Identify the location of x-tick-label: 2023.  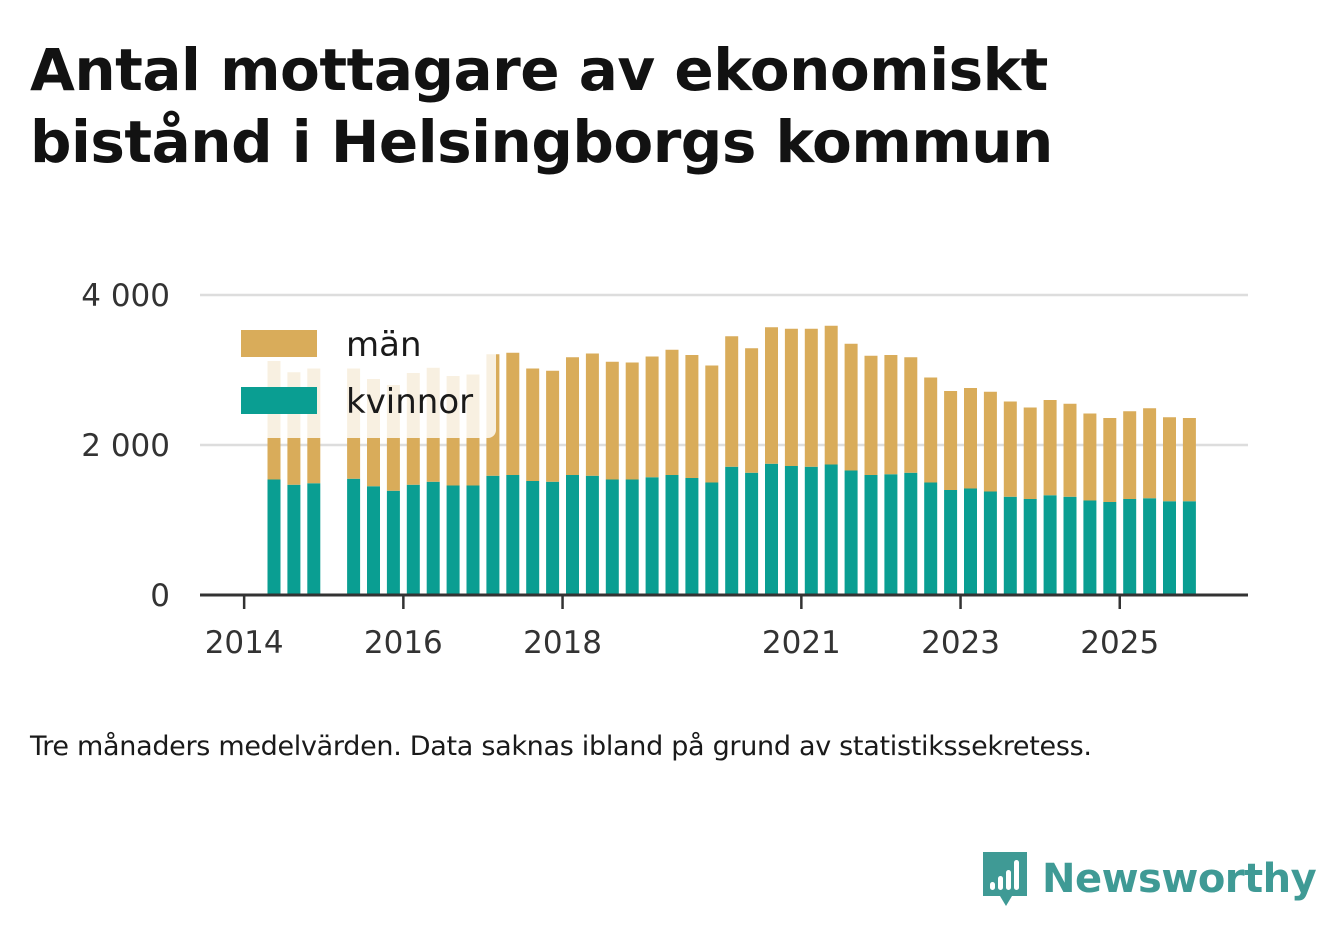
(960, 643).